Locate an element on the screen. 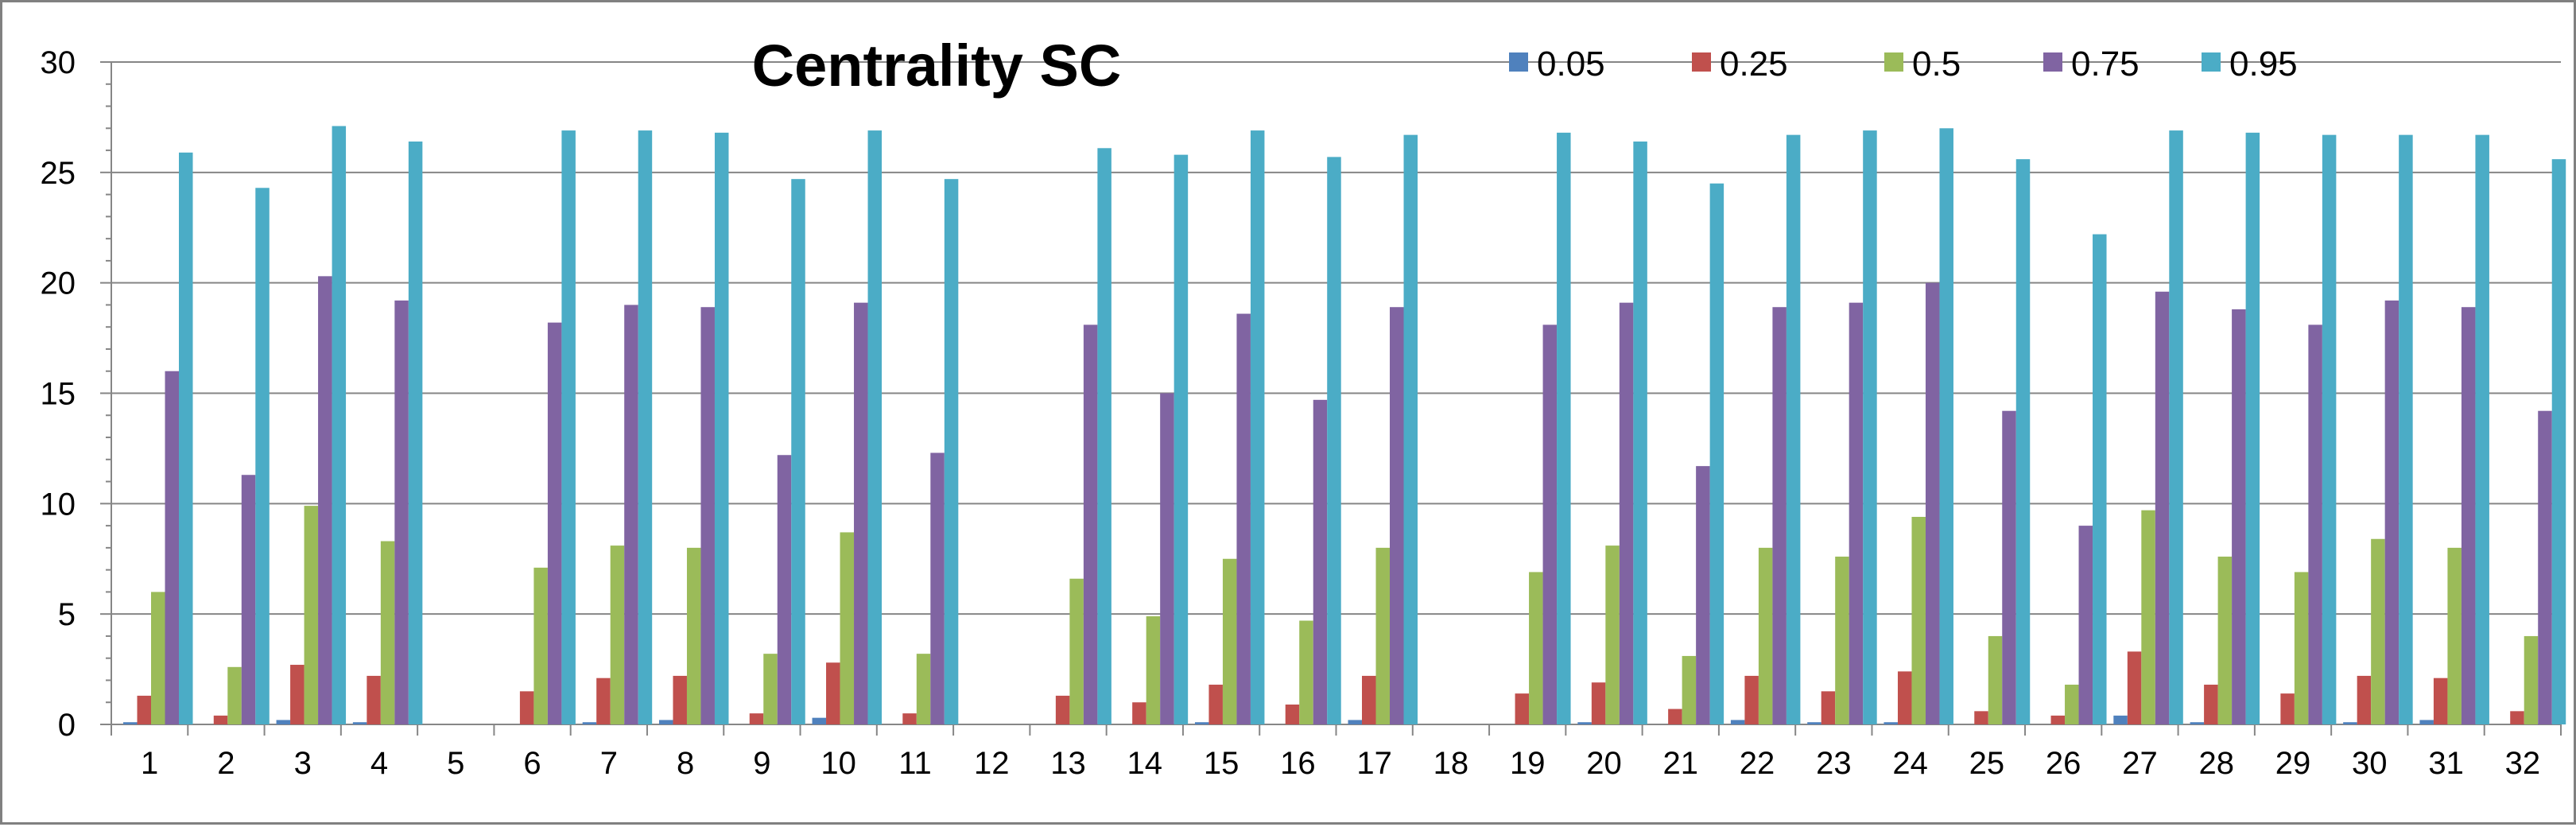 The image size is (2576, 827). legend-label: 0.05 is located at coordinates (1571, 64).